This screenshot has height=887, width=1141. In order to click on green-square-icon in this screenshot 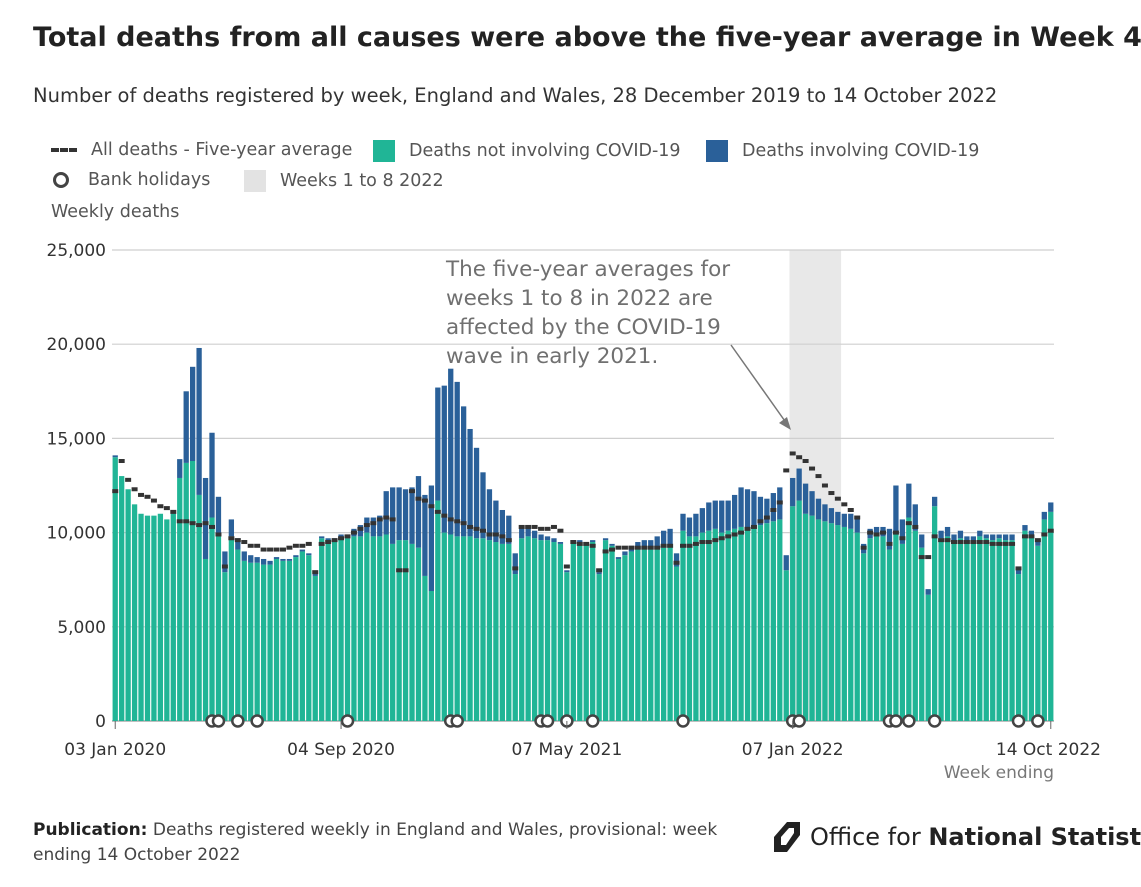, I will do `click(384, 151)`.